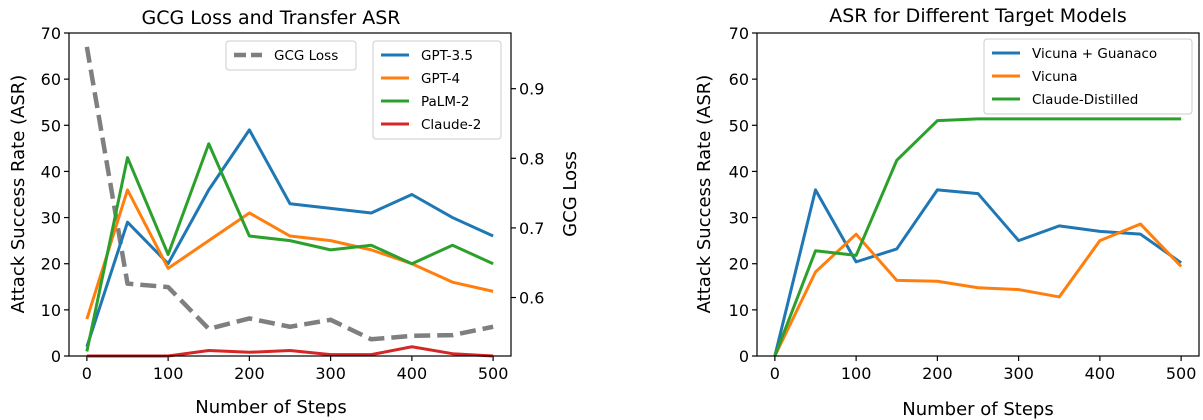  I want to click on legend-entry: GPT-4, so click(440, 79).